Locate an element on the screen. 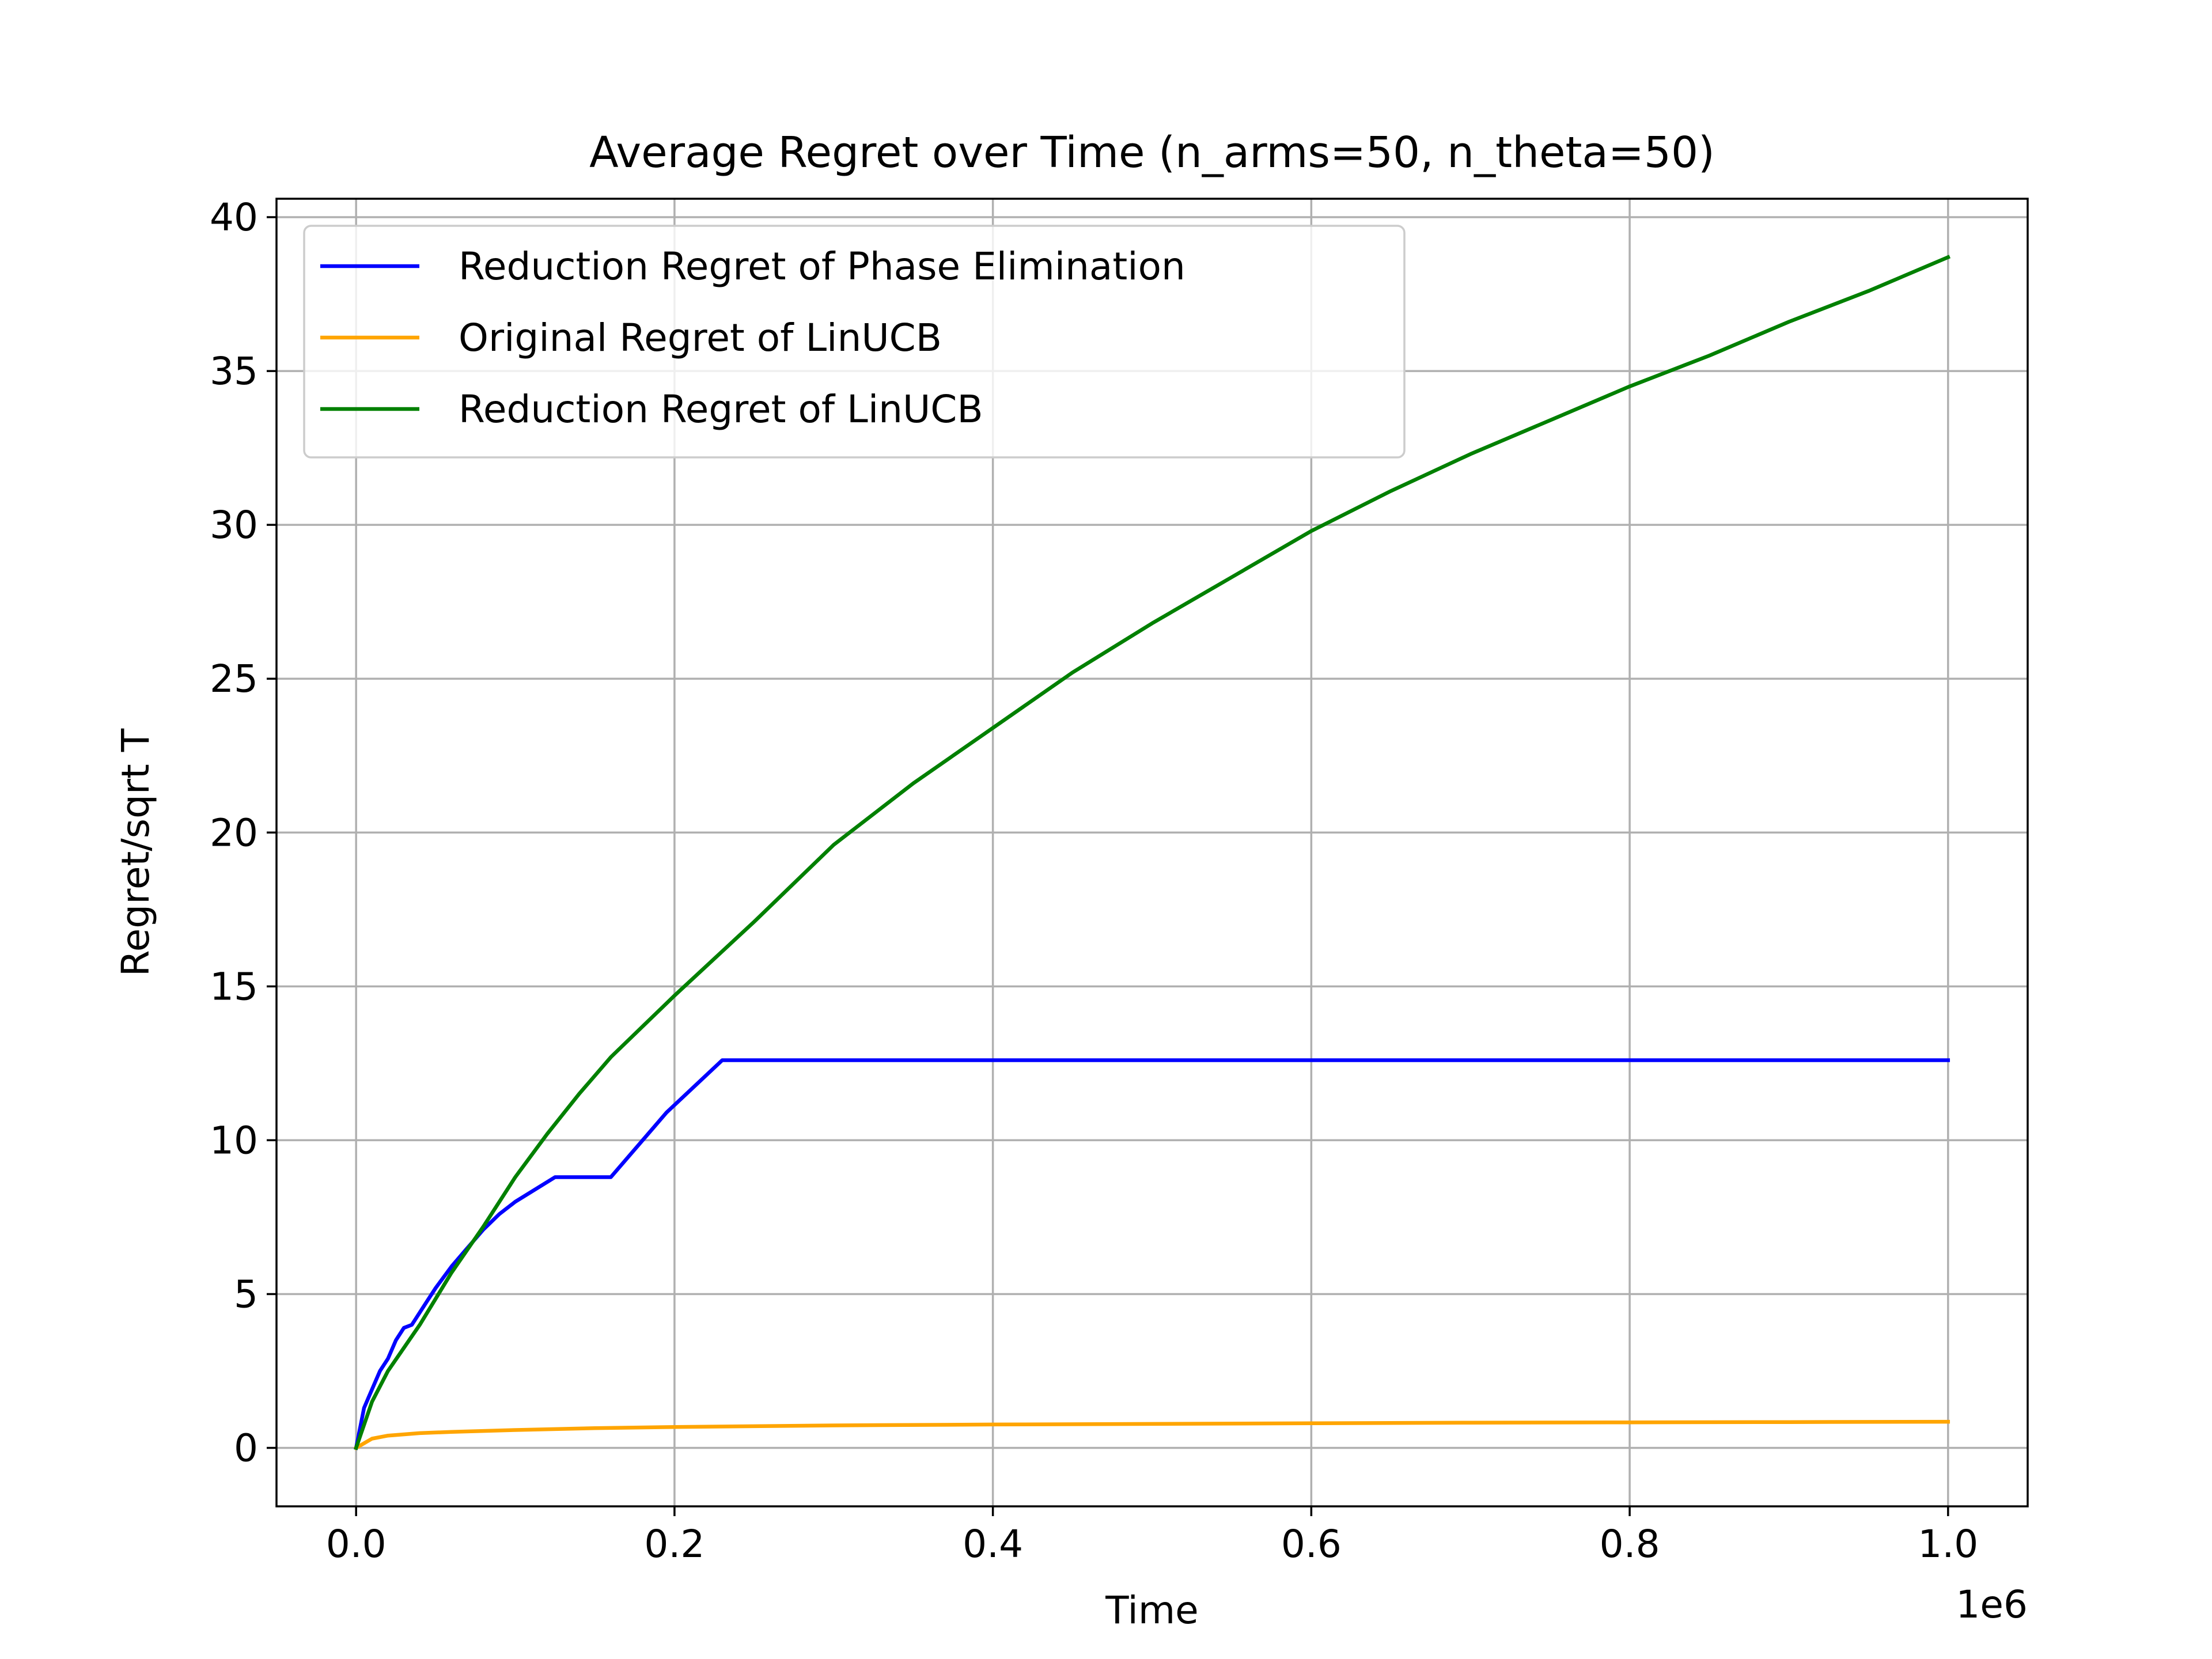  legend-label-2: Original Regret of LinUCB is located at coordinates (700, 338).